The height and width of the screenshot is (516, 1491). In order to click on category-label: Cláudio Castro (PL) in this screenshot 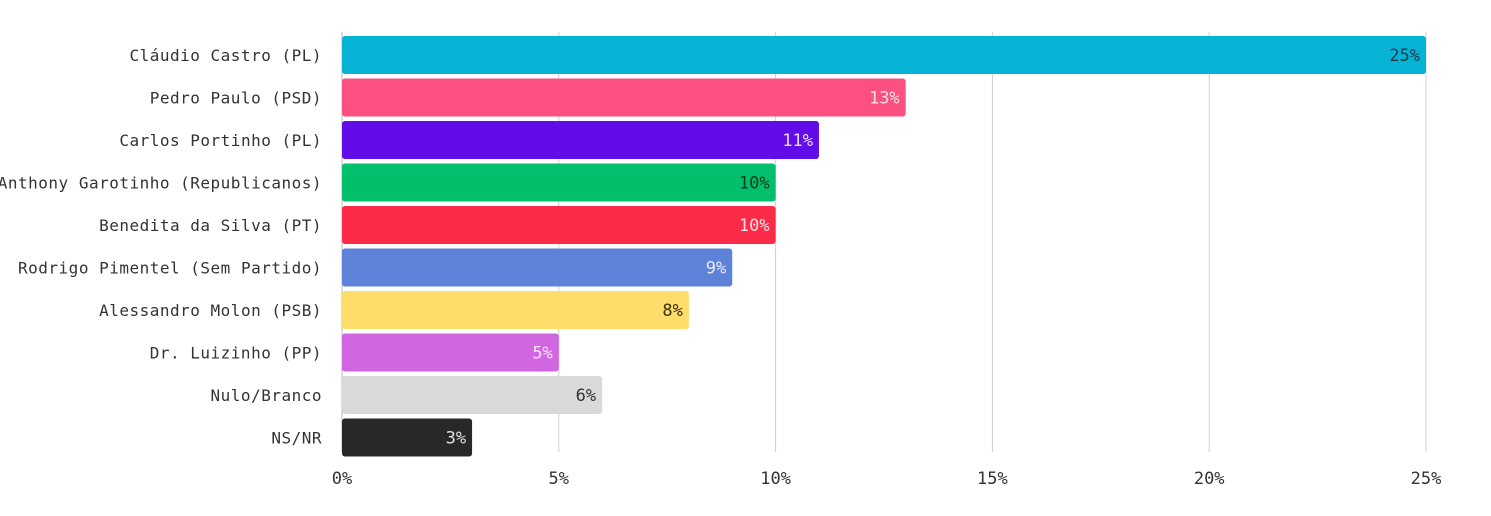, I will do `click(225, 55)`.